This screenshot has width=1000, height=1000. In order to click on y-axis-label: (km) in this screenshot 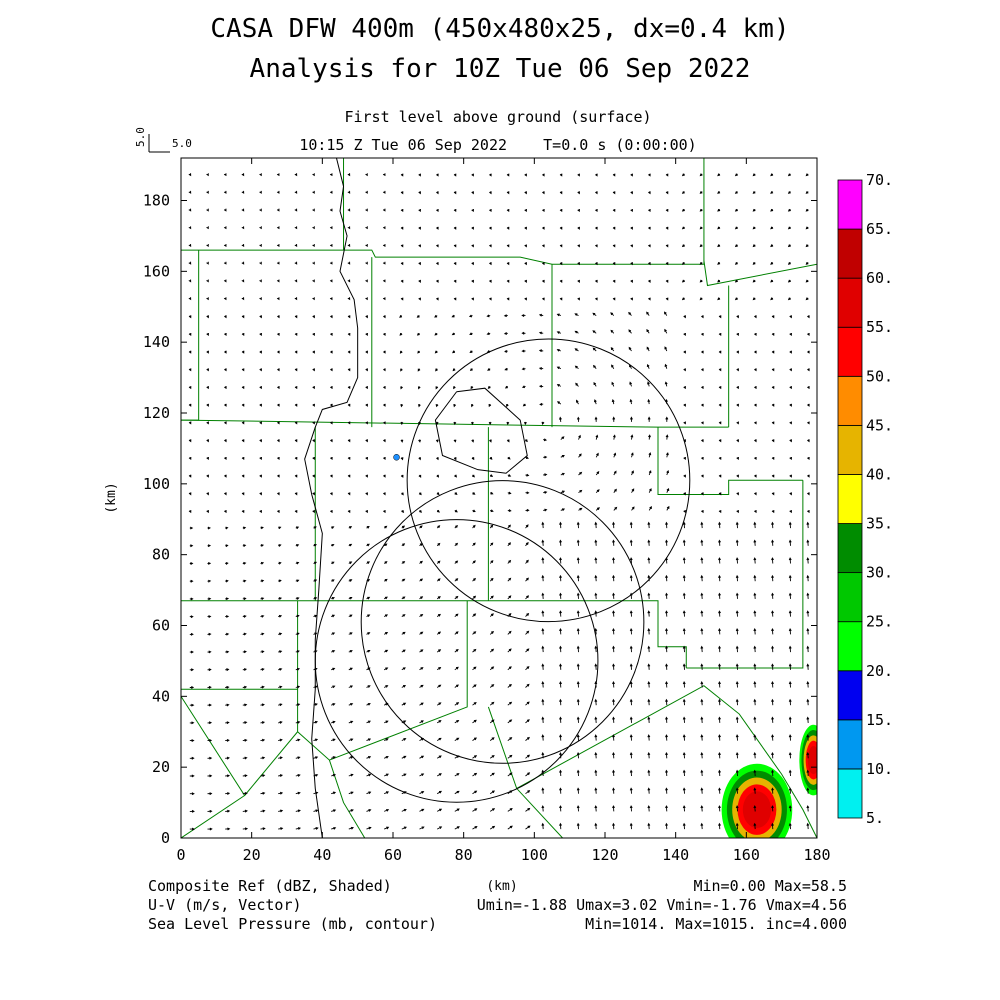, I will do `click(111, 497)`.